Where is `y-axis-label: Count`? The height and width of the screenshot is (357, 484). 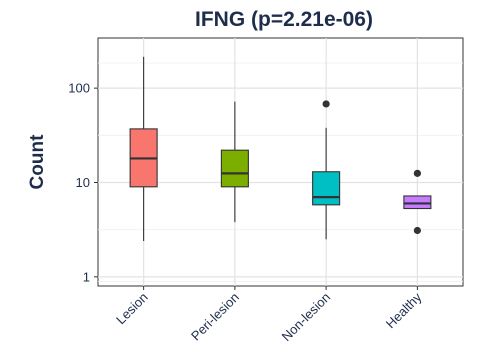 y-axis-label: Count is located at coordinates (37, 162).